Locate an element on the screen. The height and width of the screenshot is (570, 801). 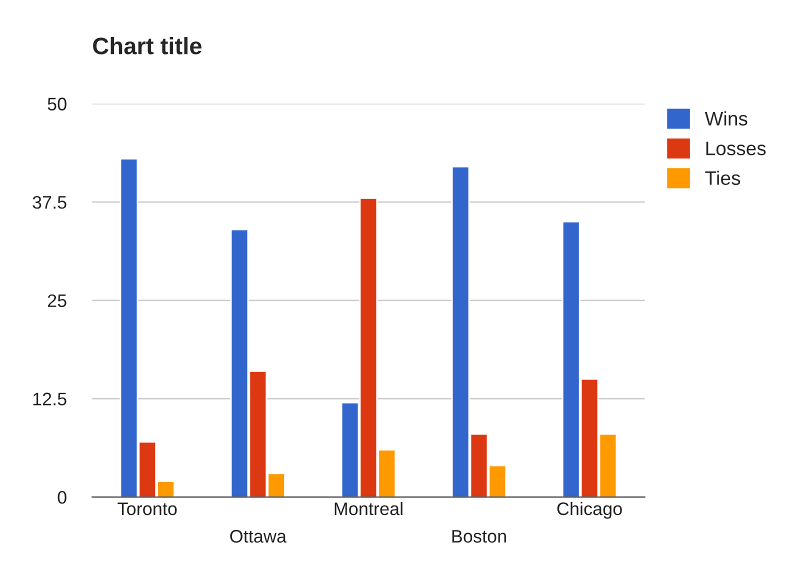
chart-title: Chart title is located at coordinates (147, 45).